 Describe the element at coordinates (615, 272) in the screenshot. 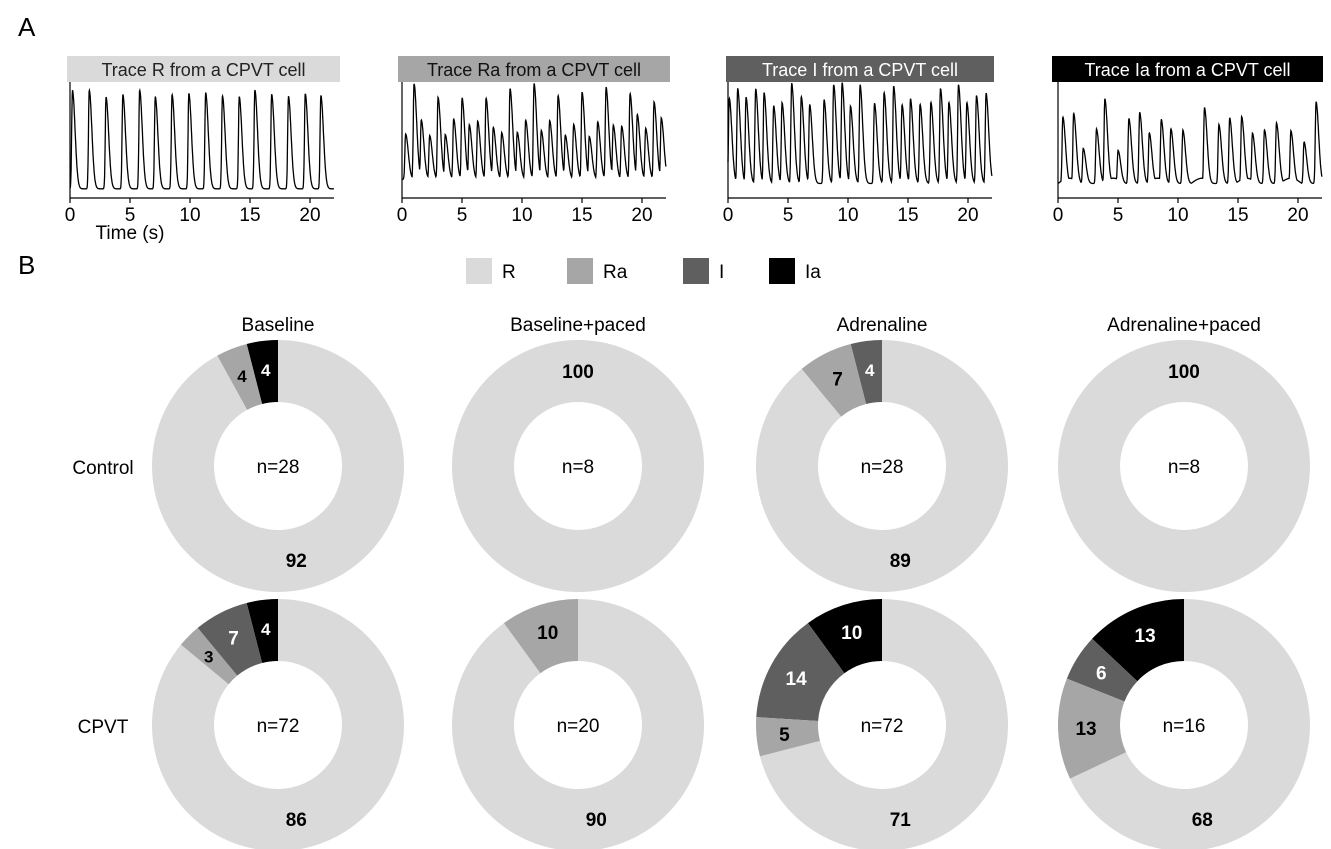

I see `legend-label: Ra` at that location.